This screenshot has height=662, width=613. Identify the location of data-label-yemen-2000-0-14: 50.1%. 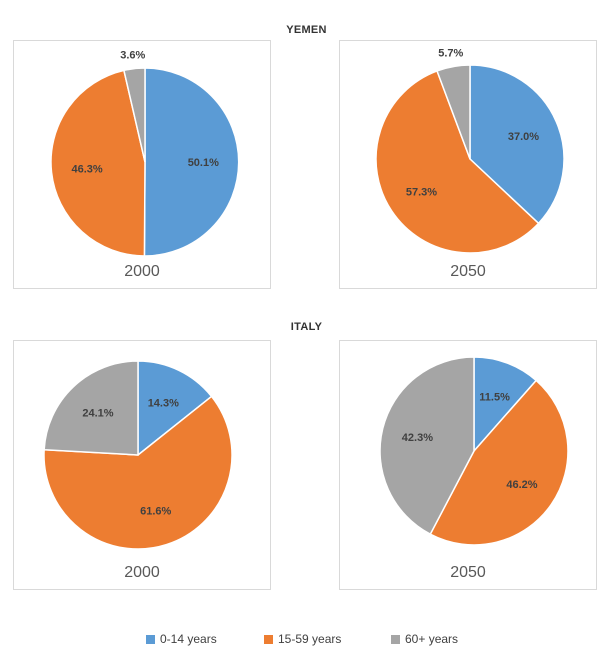
(203, 163).